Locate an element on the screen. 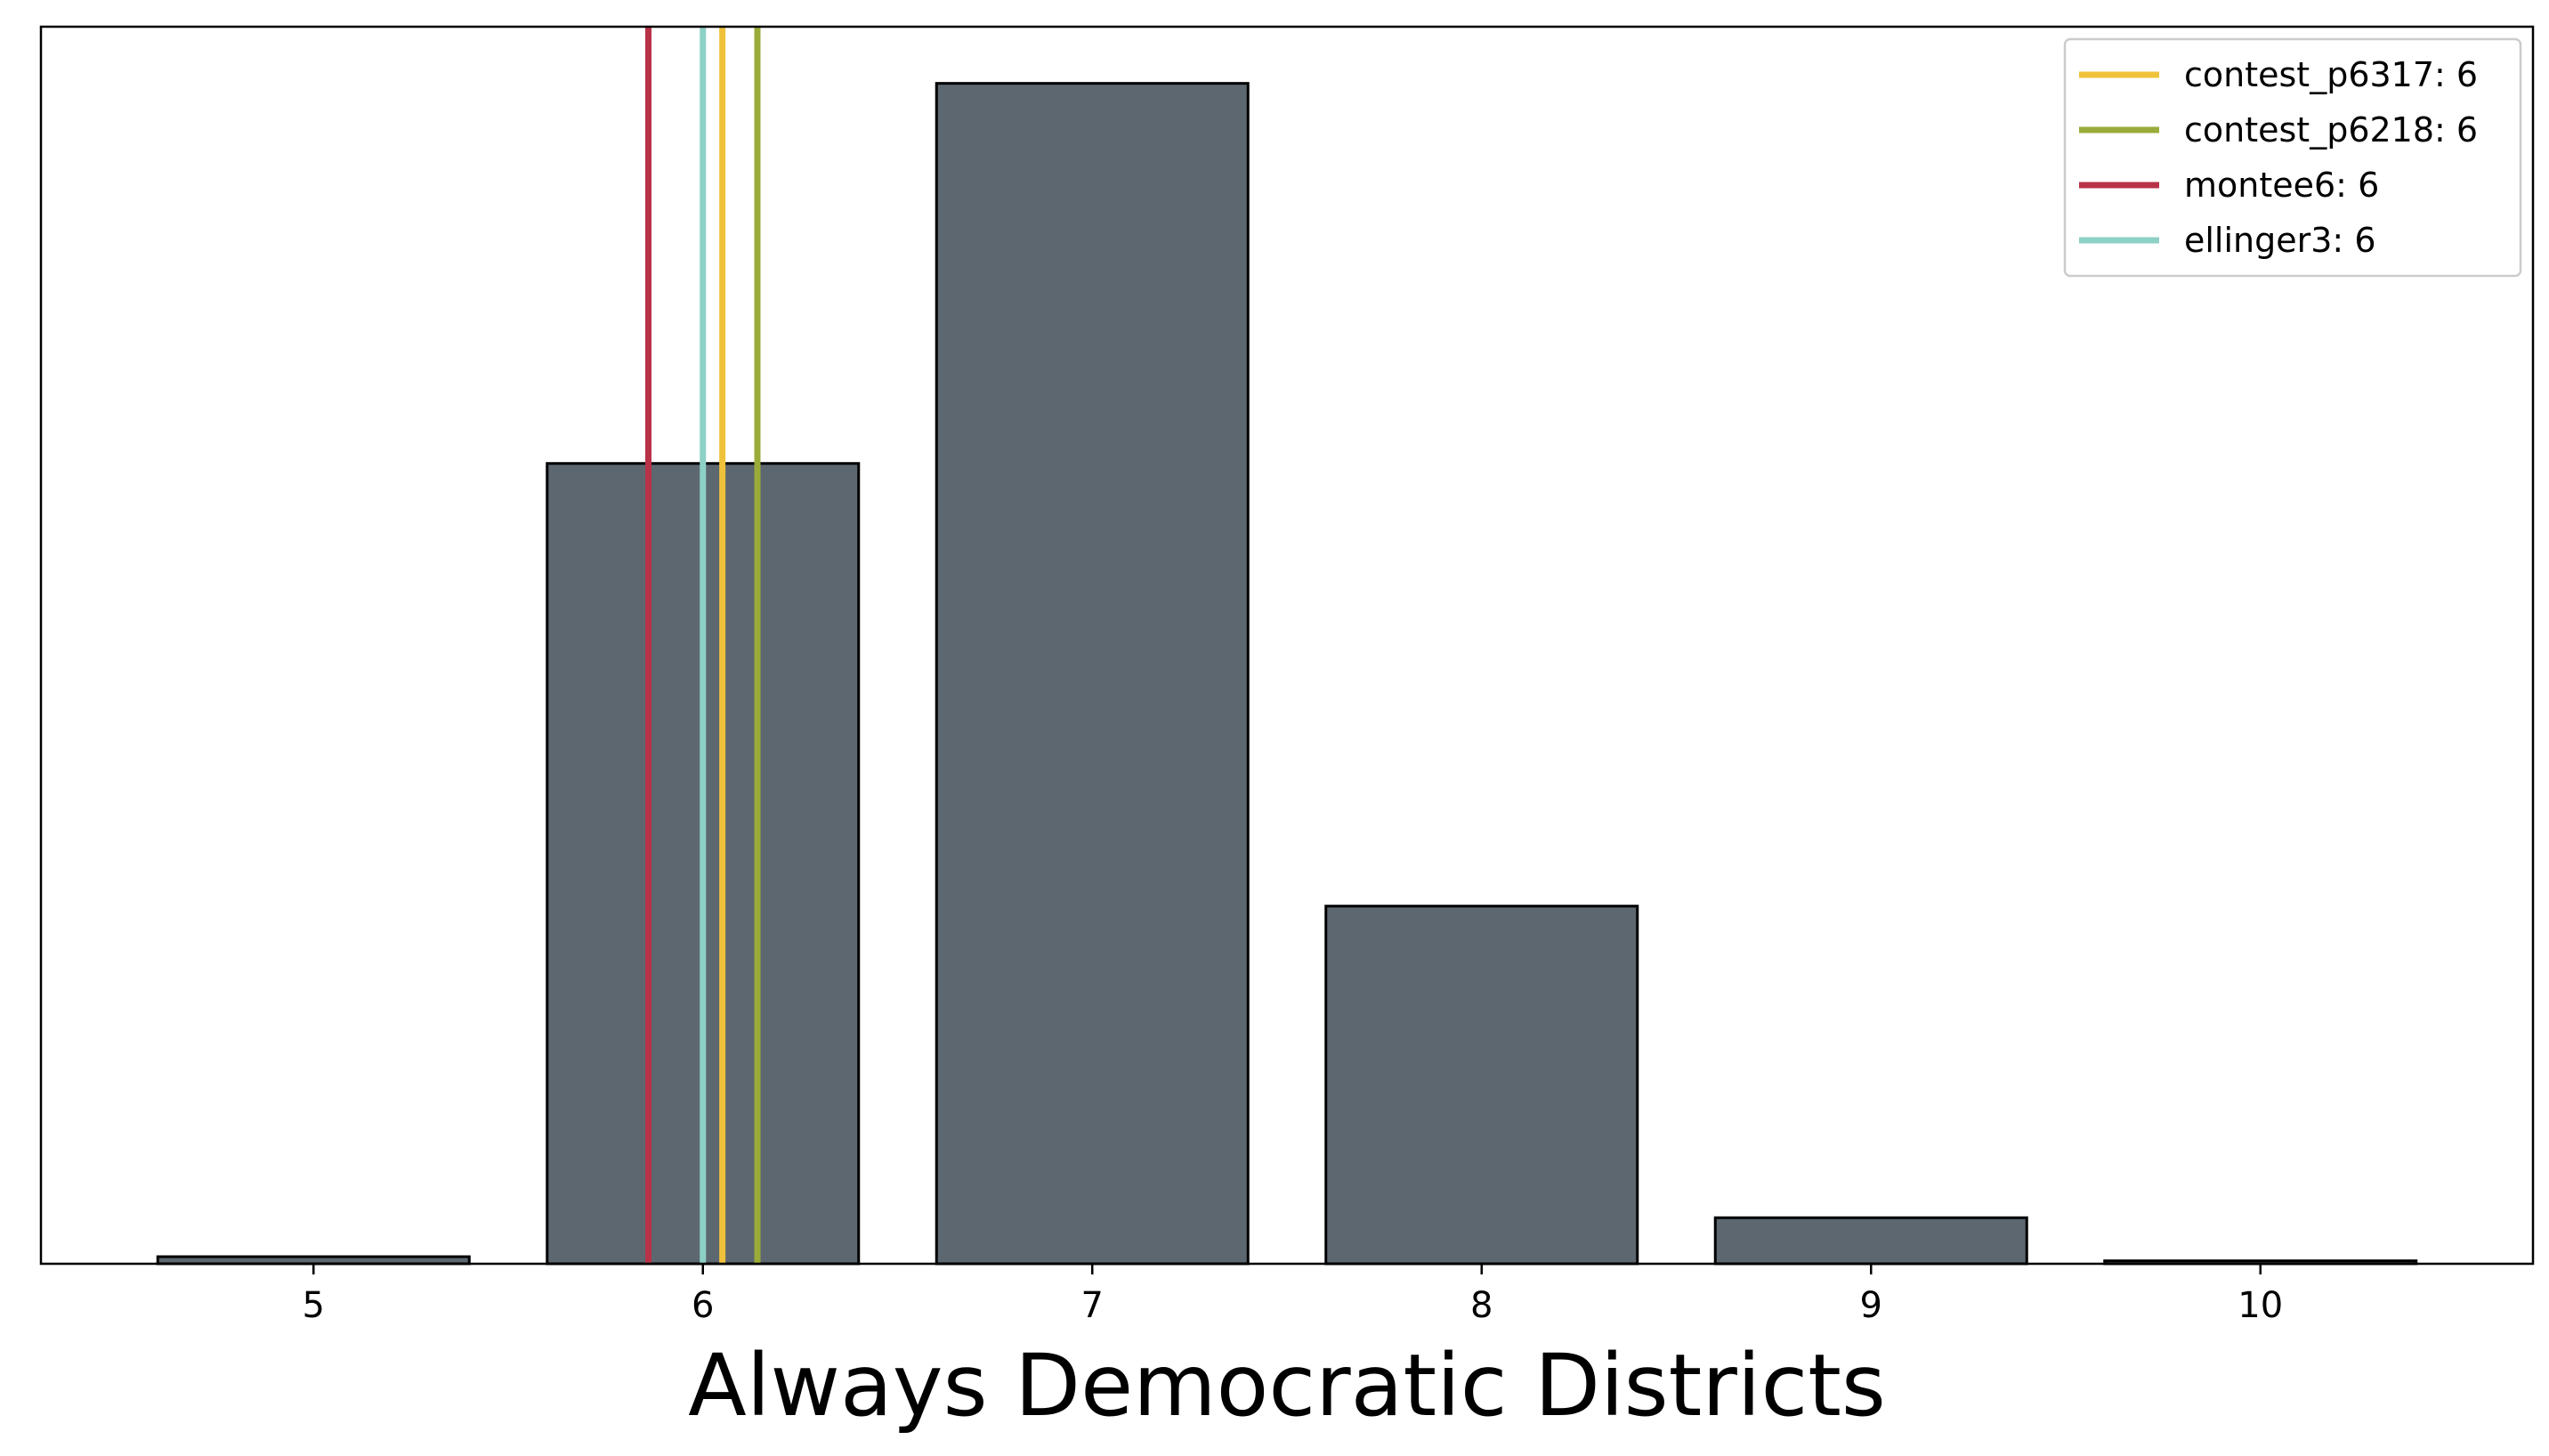 The width and height of the screenshot is (2549, 1456). x-axis-label: Always Democratic Districts is located at coordinates (1287, 1386).